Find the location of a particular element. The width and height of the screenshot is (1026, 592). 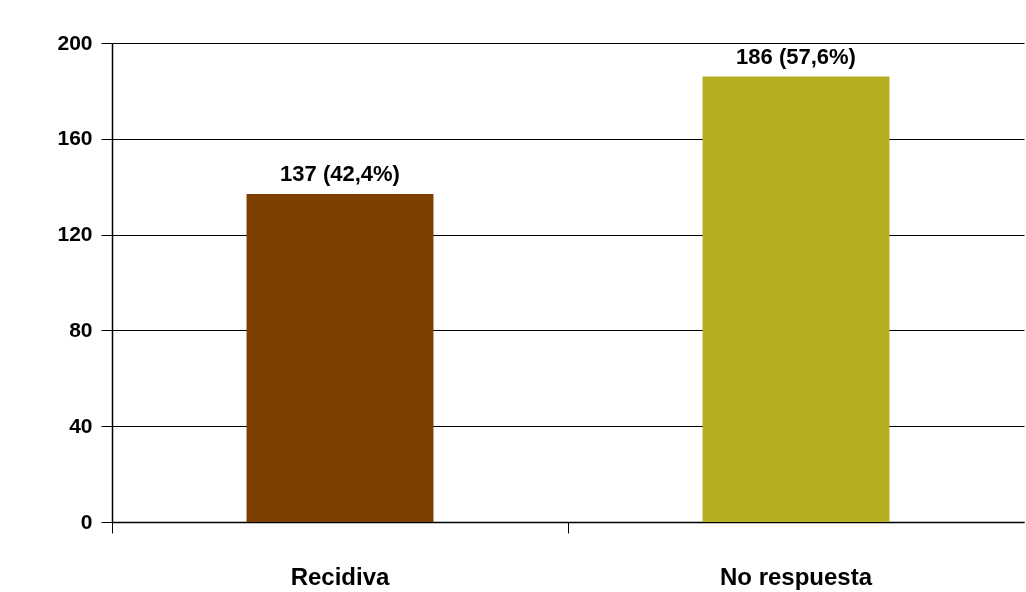

y-tick-label: 40 is located at coordinates (81, 425).